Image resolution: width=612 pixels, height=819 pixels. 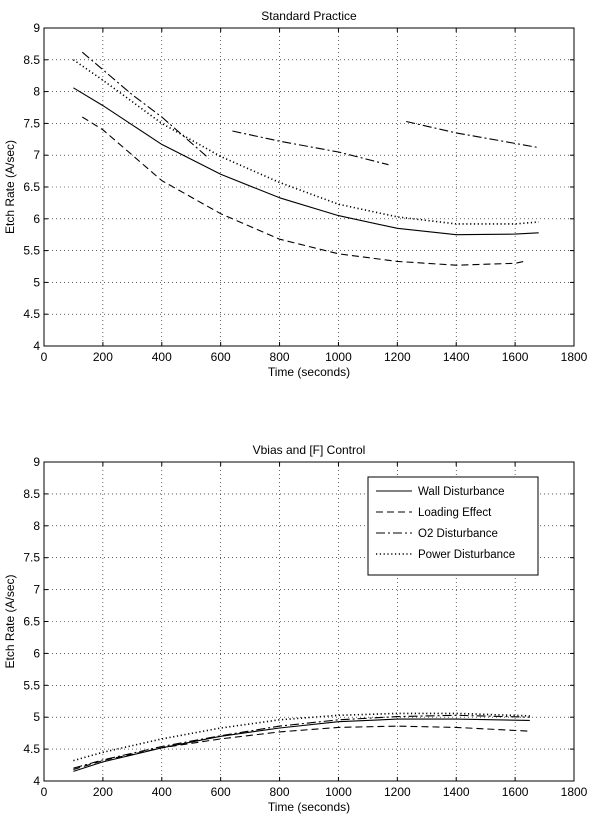 What do you see at coordinates (309, 450) in the screenshot?
I see `chart-title: Vbias and [F] Control` at bounding box center [309, 450].